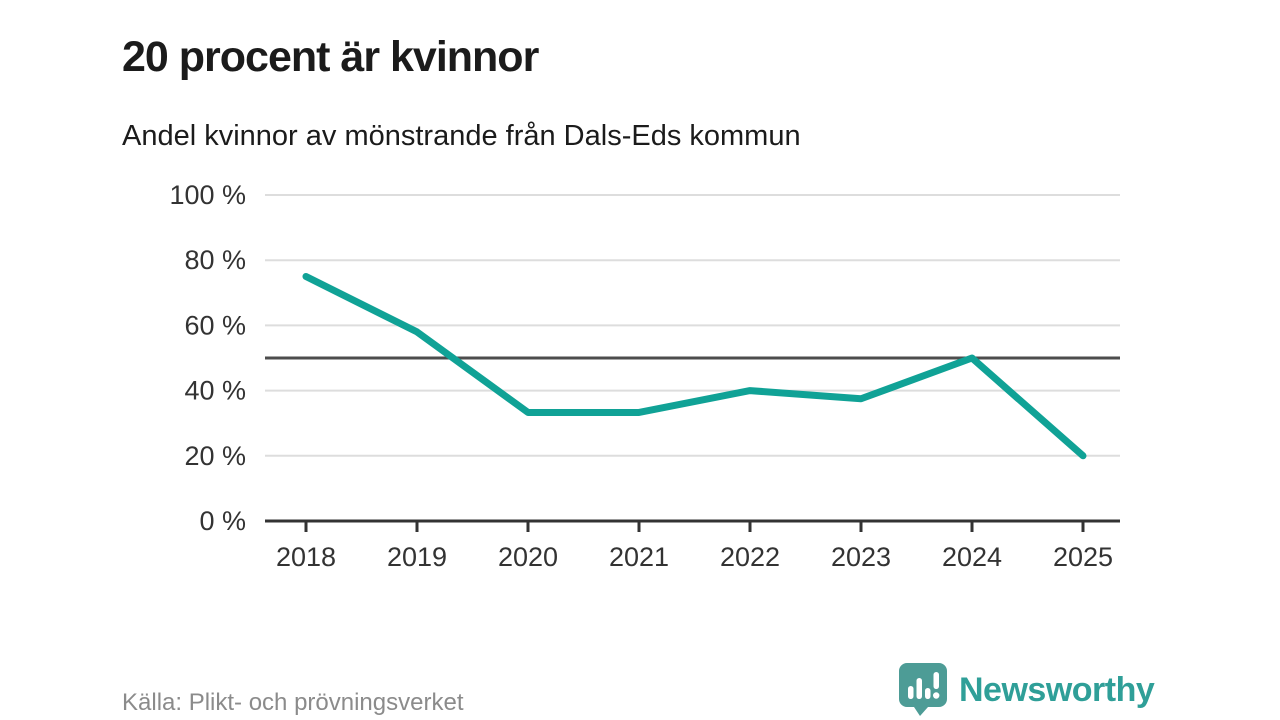 The width and height of the screenshot is (1280, 720). Describe the element at coordinates (215, 456) in the screenshot. I see `y-tick-label: 20 %` at that location.